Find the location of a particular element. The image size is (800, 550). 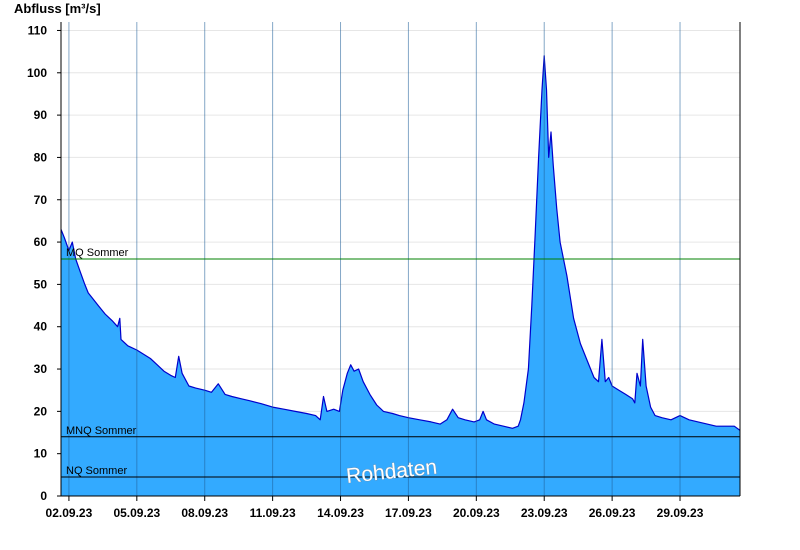

y-tick-label-60: 60 is located at coordinates (41, 242).